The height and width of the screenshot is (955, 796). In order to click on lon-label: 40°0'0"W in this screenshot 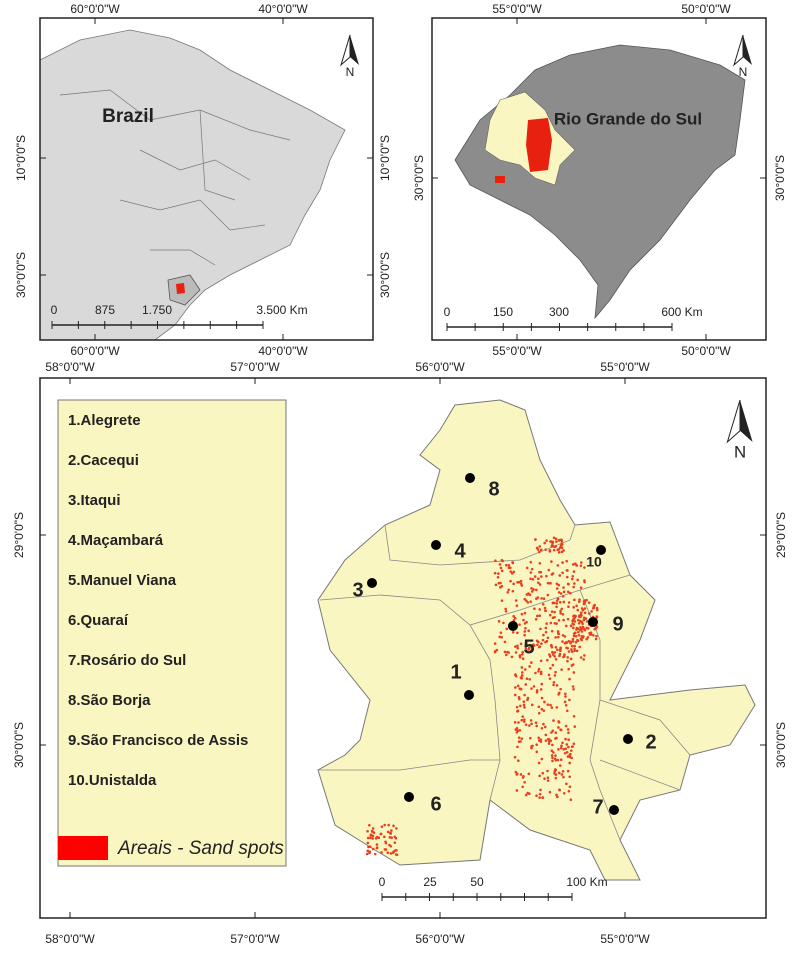, I will do `click(283, 351)`.